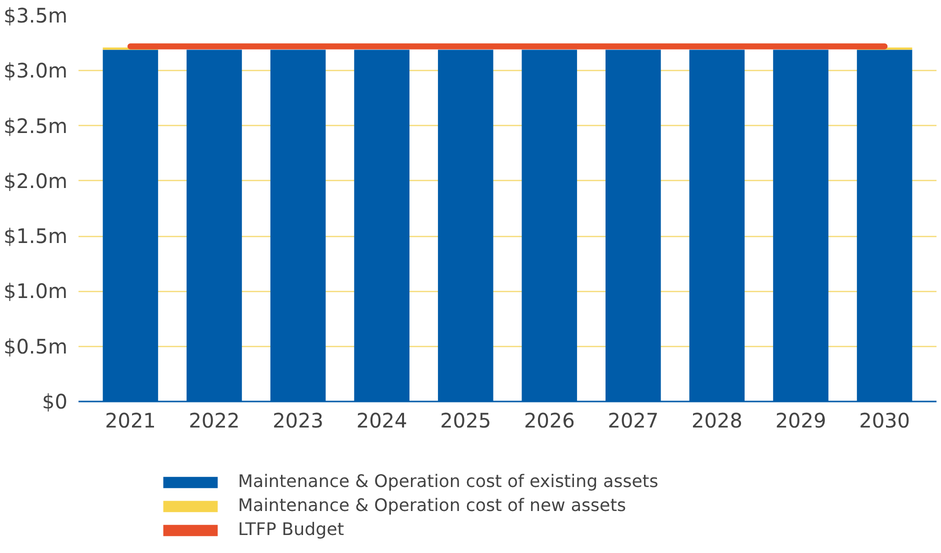 This screenshot has height=553, width=941. I want to click on x-tick-label: 2028, so click(717, 420).